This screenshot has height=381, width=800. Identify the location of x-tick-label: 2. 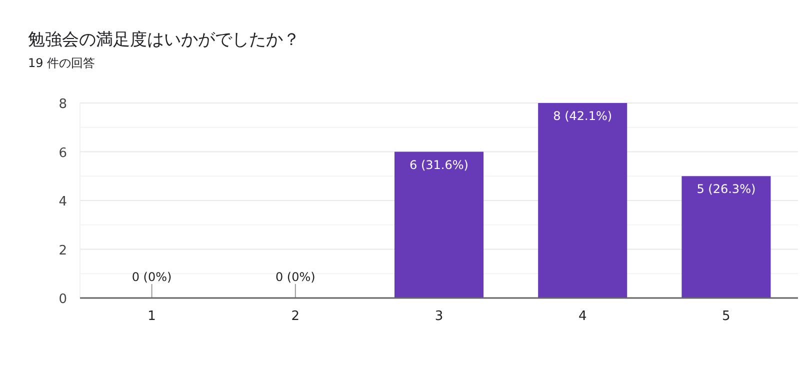
(295, 316).